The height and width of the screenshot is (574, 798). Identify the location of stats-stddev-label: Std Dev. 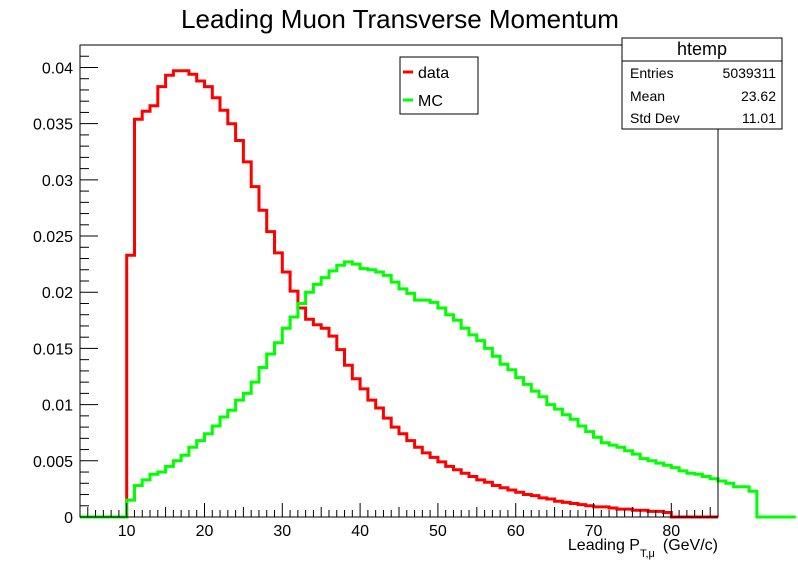
(655, 118).